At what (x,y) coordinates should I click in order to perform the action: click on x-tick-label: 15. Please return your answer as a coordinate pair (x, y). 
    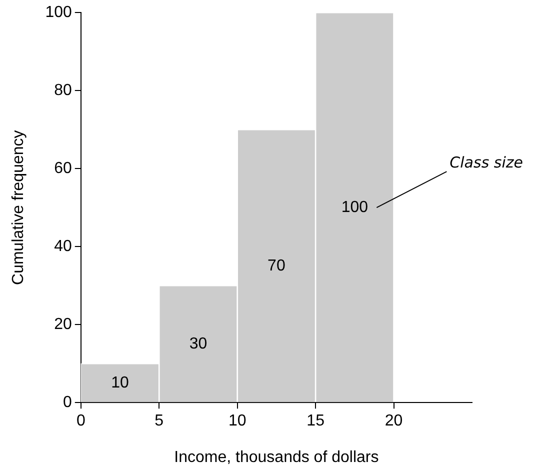
    Looking at the image, I should click on (315, 421).